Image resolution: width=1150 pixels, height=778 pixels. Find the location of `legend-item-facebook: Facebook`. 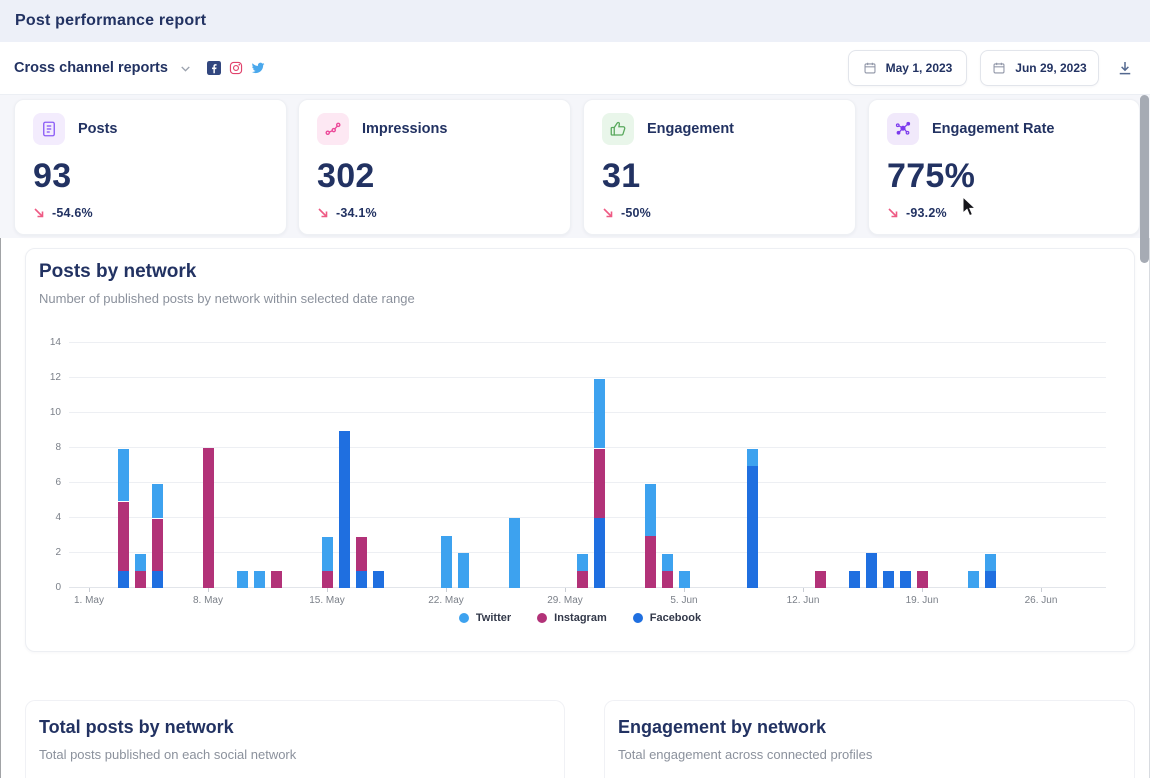

legend-item-facebook: Facebook is located at coordinates (667, 618).